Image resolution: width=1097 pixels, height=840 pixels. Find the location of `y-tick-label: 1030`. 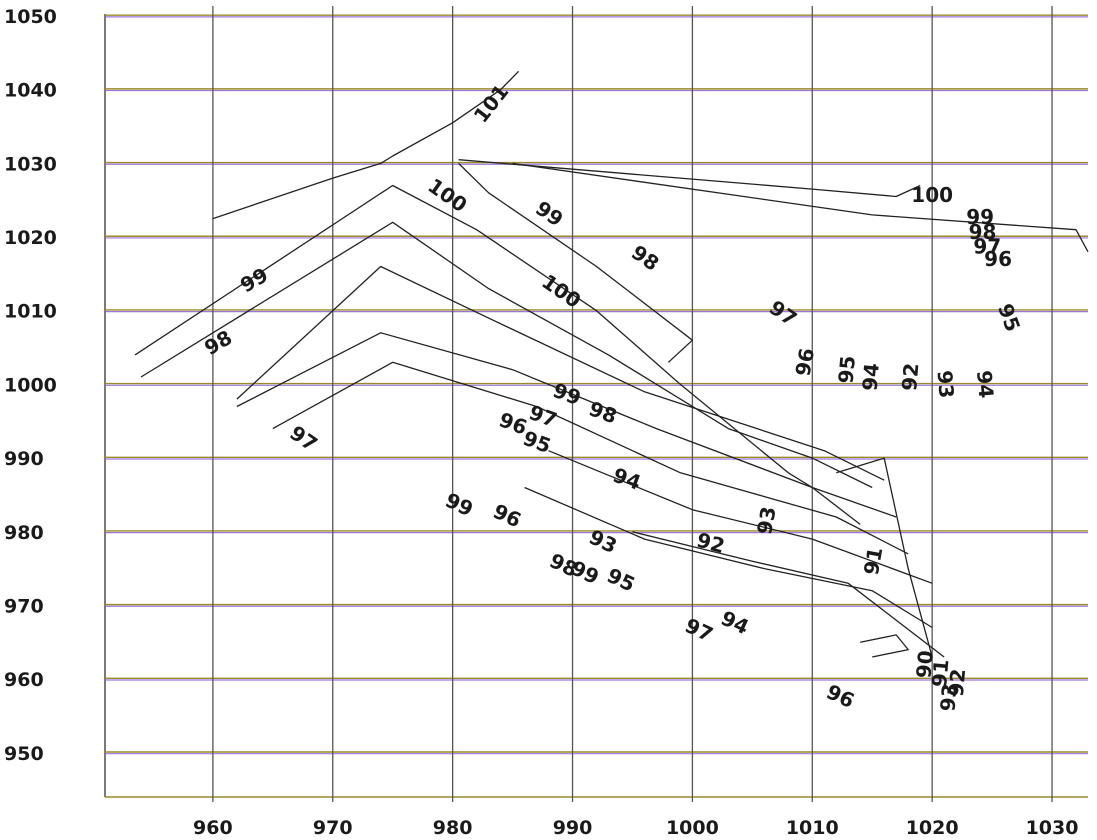

y-tick-label: 1030 is located at coordinates (30, 164).